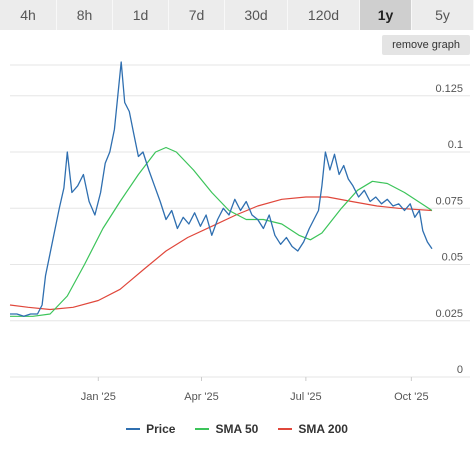 The width and height of the screenshot is (474, 455). Describe the element at coordinates (305, 397) in the screenshot. I see `x-tick-label: Jul '25` at that location.